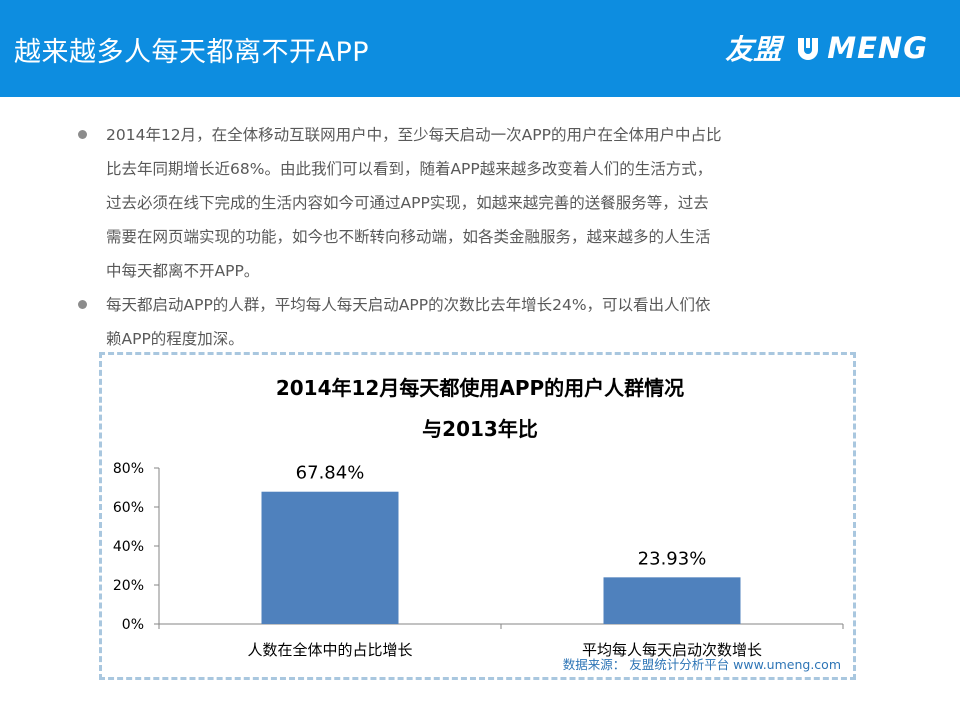 The image size is (960, 720). What do you see at coordinates (128, 547) in the screenshot?
I see `y-tick-label: 40%` at bounding box center [128, 547].